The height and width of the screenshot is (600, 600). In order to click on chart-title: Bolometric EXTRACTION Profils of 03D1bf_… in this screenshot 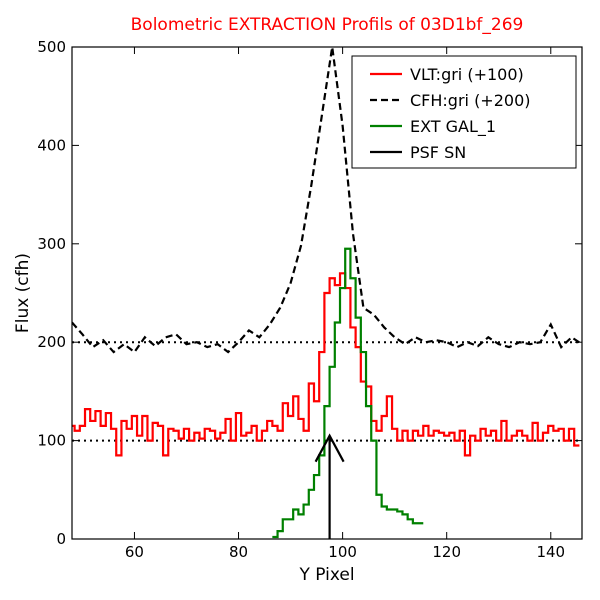, I will do `click(327, 25)`.